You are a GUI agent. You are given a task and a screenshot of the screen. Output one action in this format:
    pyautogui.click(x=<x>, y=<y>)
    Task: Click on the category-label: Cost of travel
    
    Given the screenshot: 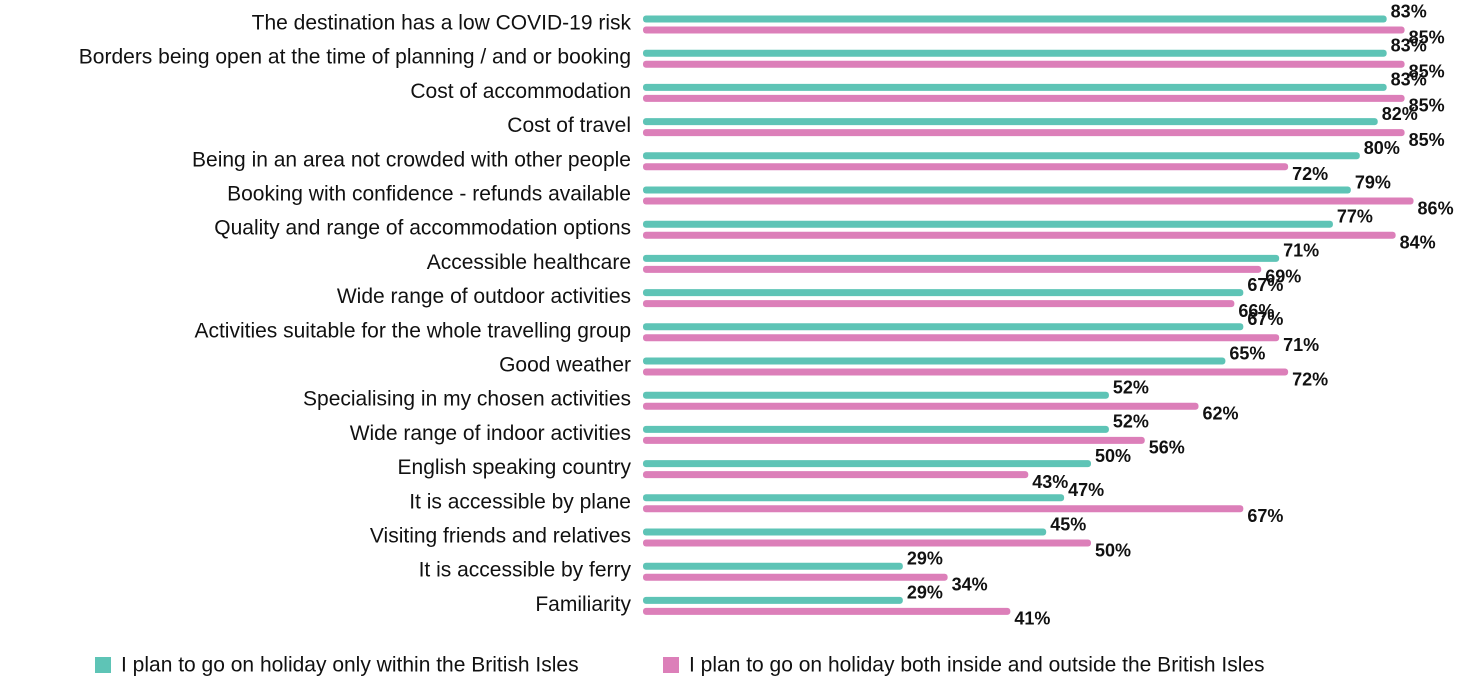 What is the action you would take?
    pyautogui.click(x=569, y=125)
    